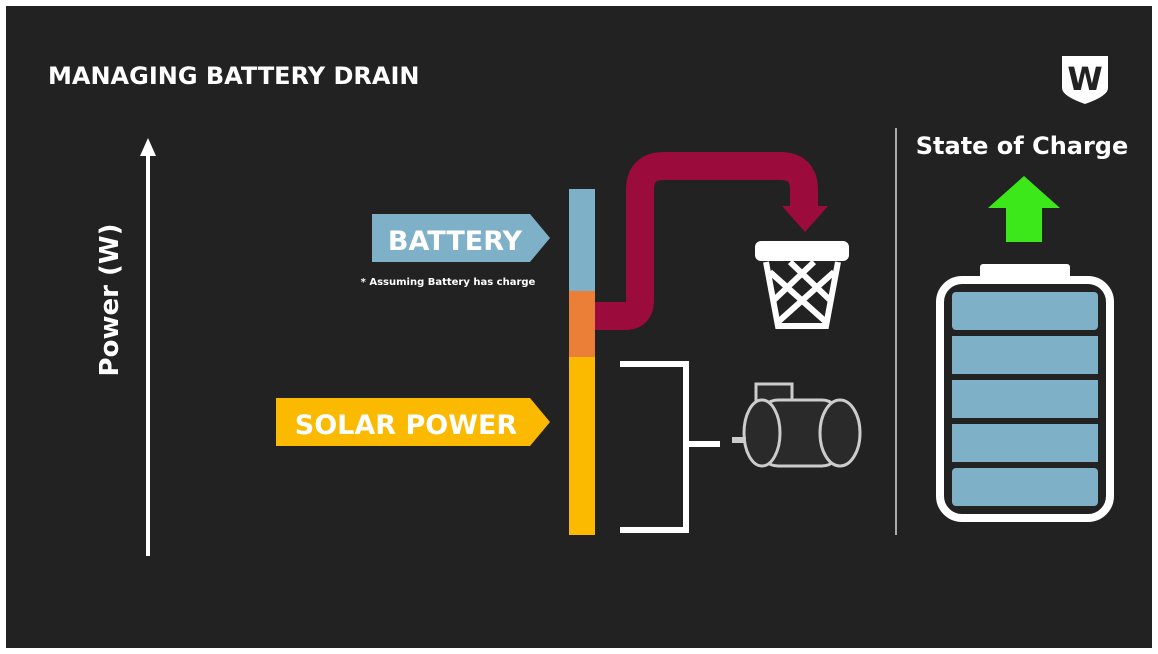 This screenshot has height=654, width=1158. I want to click on logo-shield, so click(1085, 80).